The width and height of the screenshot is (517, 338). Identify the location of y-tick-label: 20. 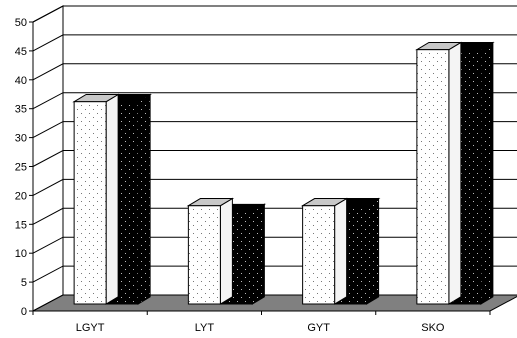
(21, 196).